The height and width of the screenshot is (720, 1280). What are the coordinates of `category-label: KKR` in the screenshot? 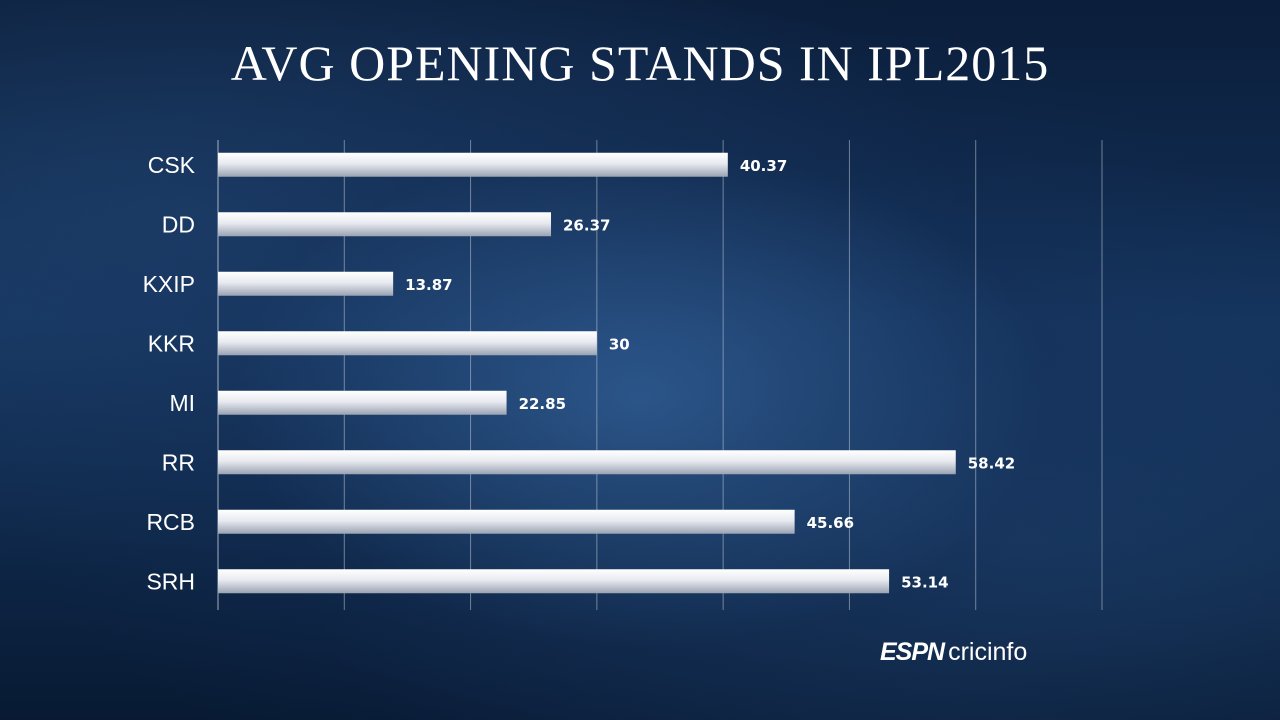 It's located at (171, 343).